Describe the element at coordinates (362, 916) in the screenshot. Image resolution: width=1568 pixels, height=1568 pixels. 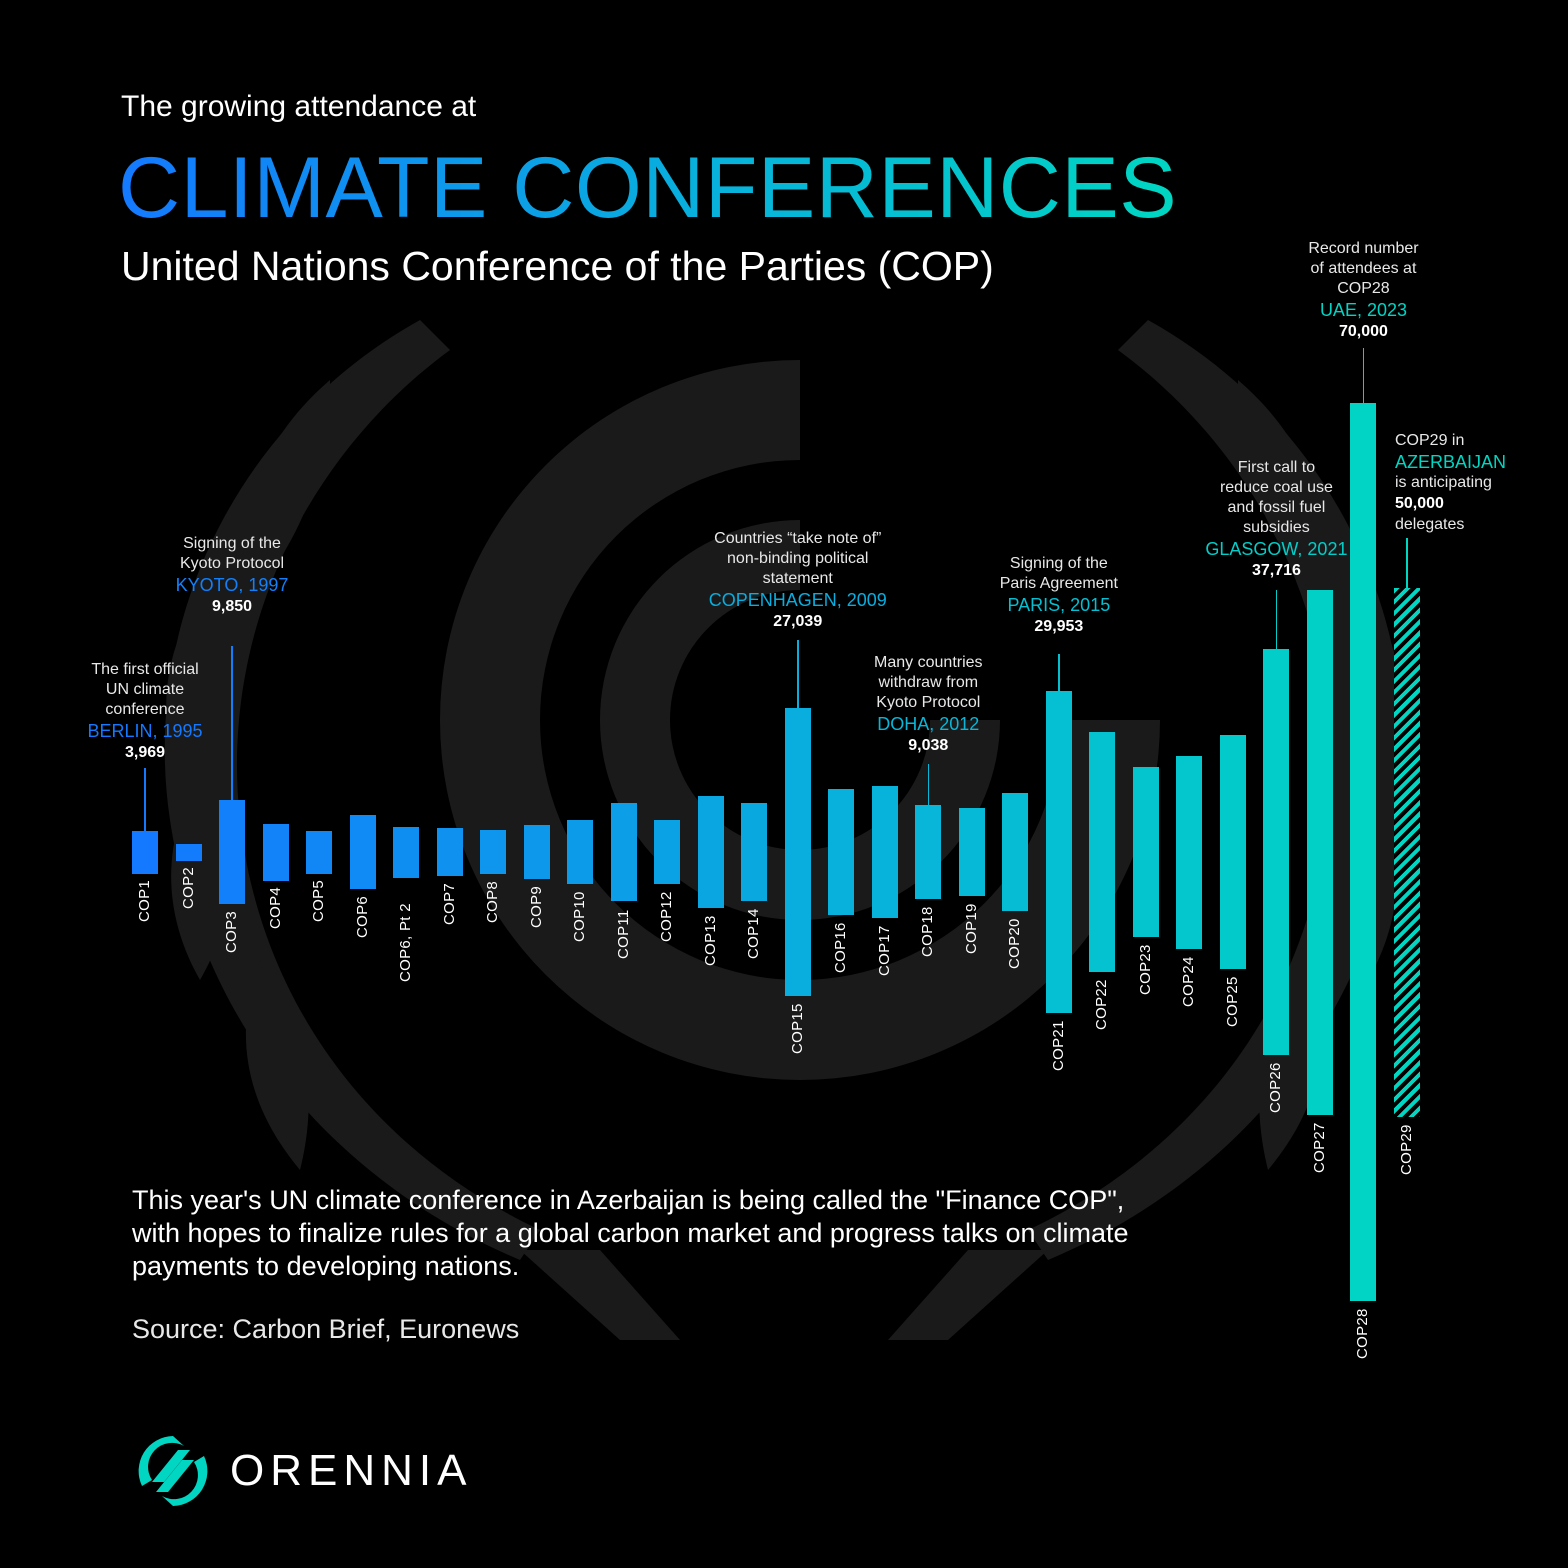
I see `x-axis-label: COP6` at that location.